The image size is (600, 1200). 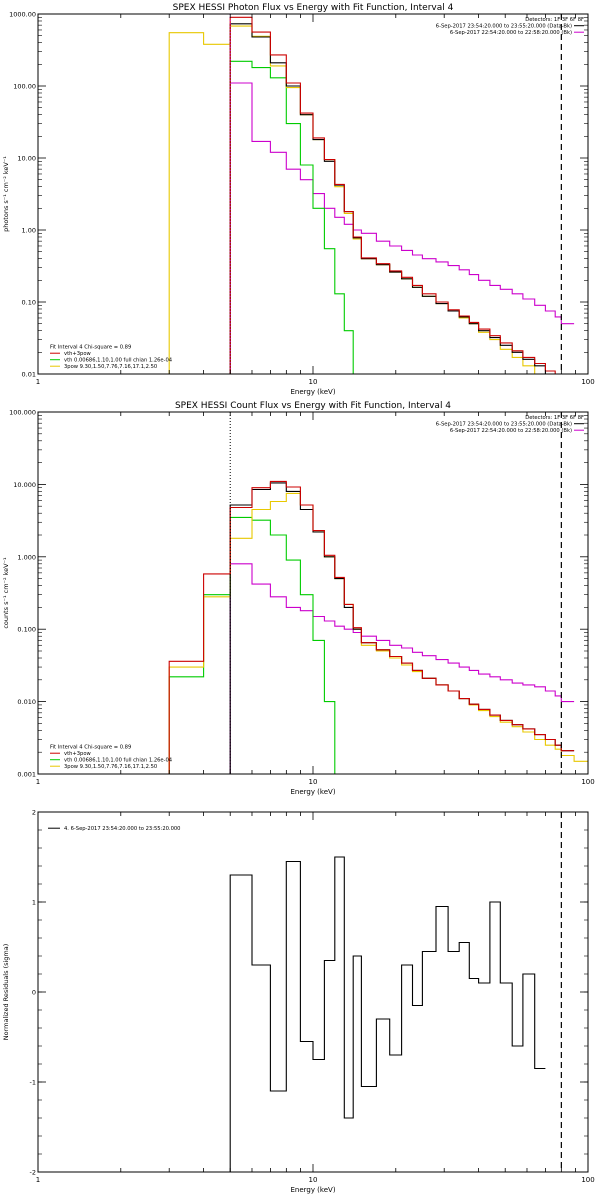 I want to click on y-tick-label: 10.00, so click(x=26, y=159).